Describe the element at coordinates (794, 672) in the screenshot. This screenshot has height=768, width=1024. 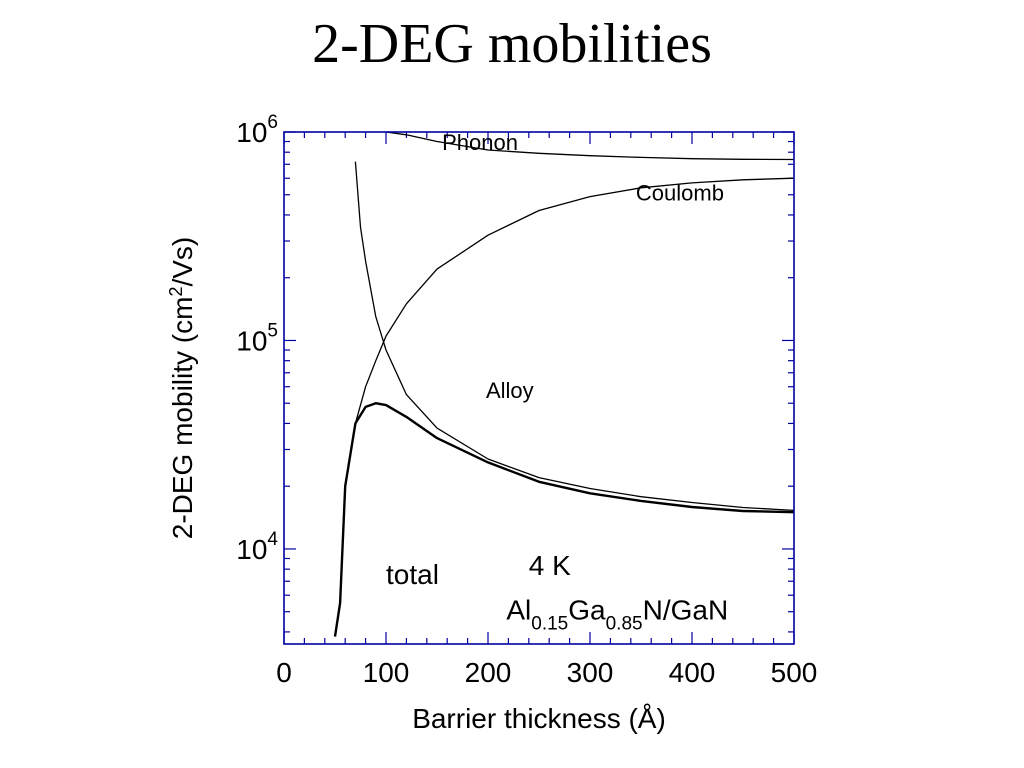
I see `x-tick-label: 500` at that location.